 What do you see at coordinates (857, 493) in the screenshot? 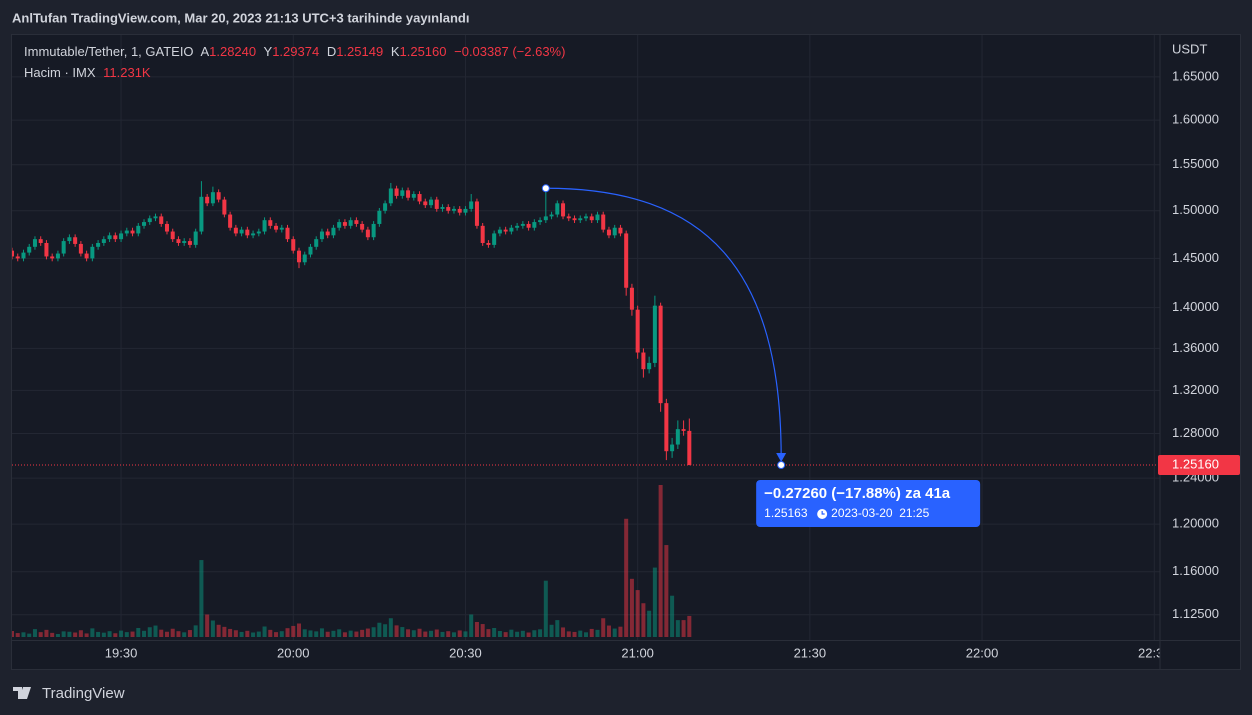
I see `measure-label: −0.27260 (−17.88%) za 41a` at bounding box center [857, 493].